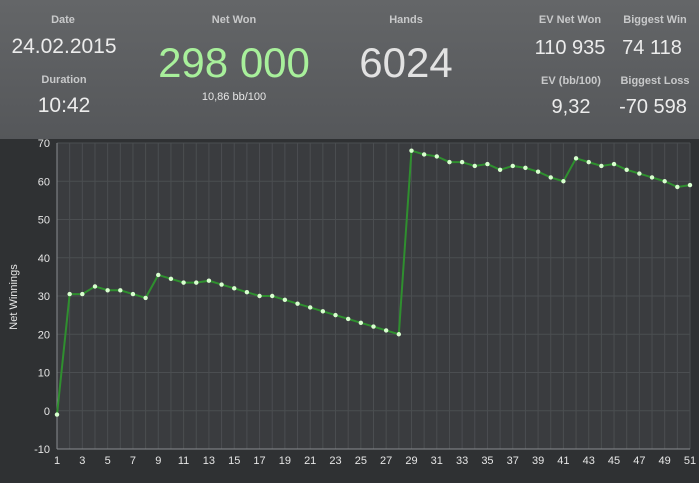  Describe the element at coordinates (570, 48) in the screenshot. I see `ev-net-won-value: 110 935` at that location.